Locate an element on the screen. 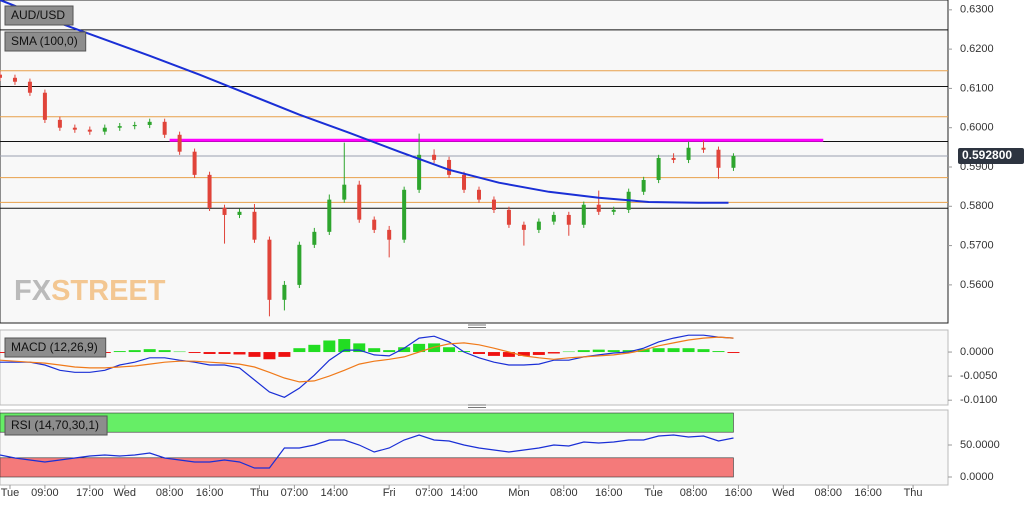 This screenshot has width=1032, height=505. indicator-label: RSI (14,70,30,1) is located at coordinates (56, 425).